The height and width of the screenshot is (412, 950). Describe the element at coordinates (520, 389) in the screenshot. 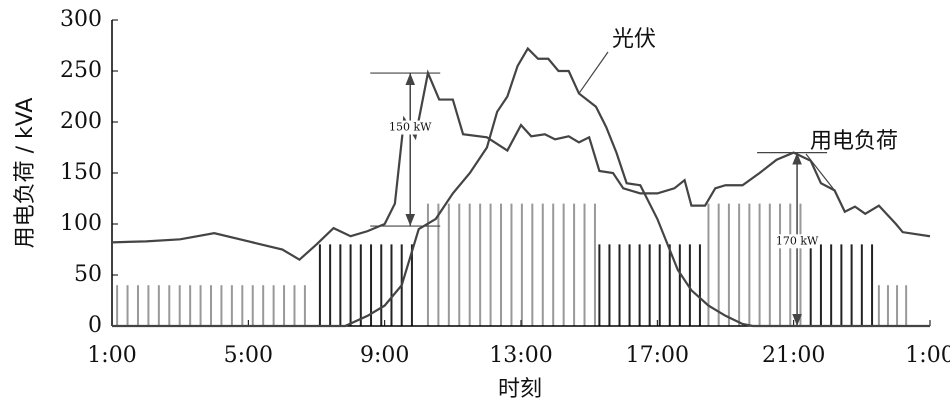

I see `x-axis-title: 时刻` at that location.